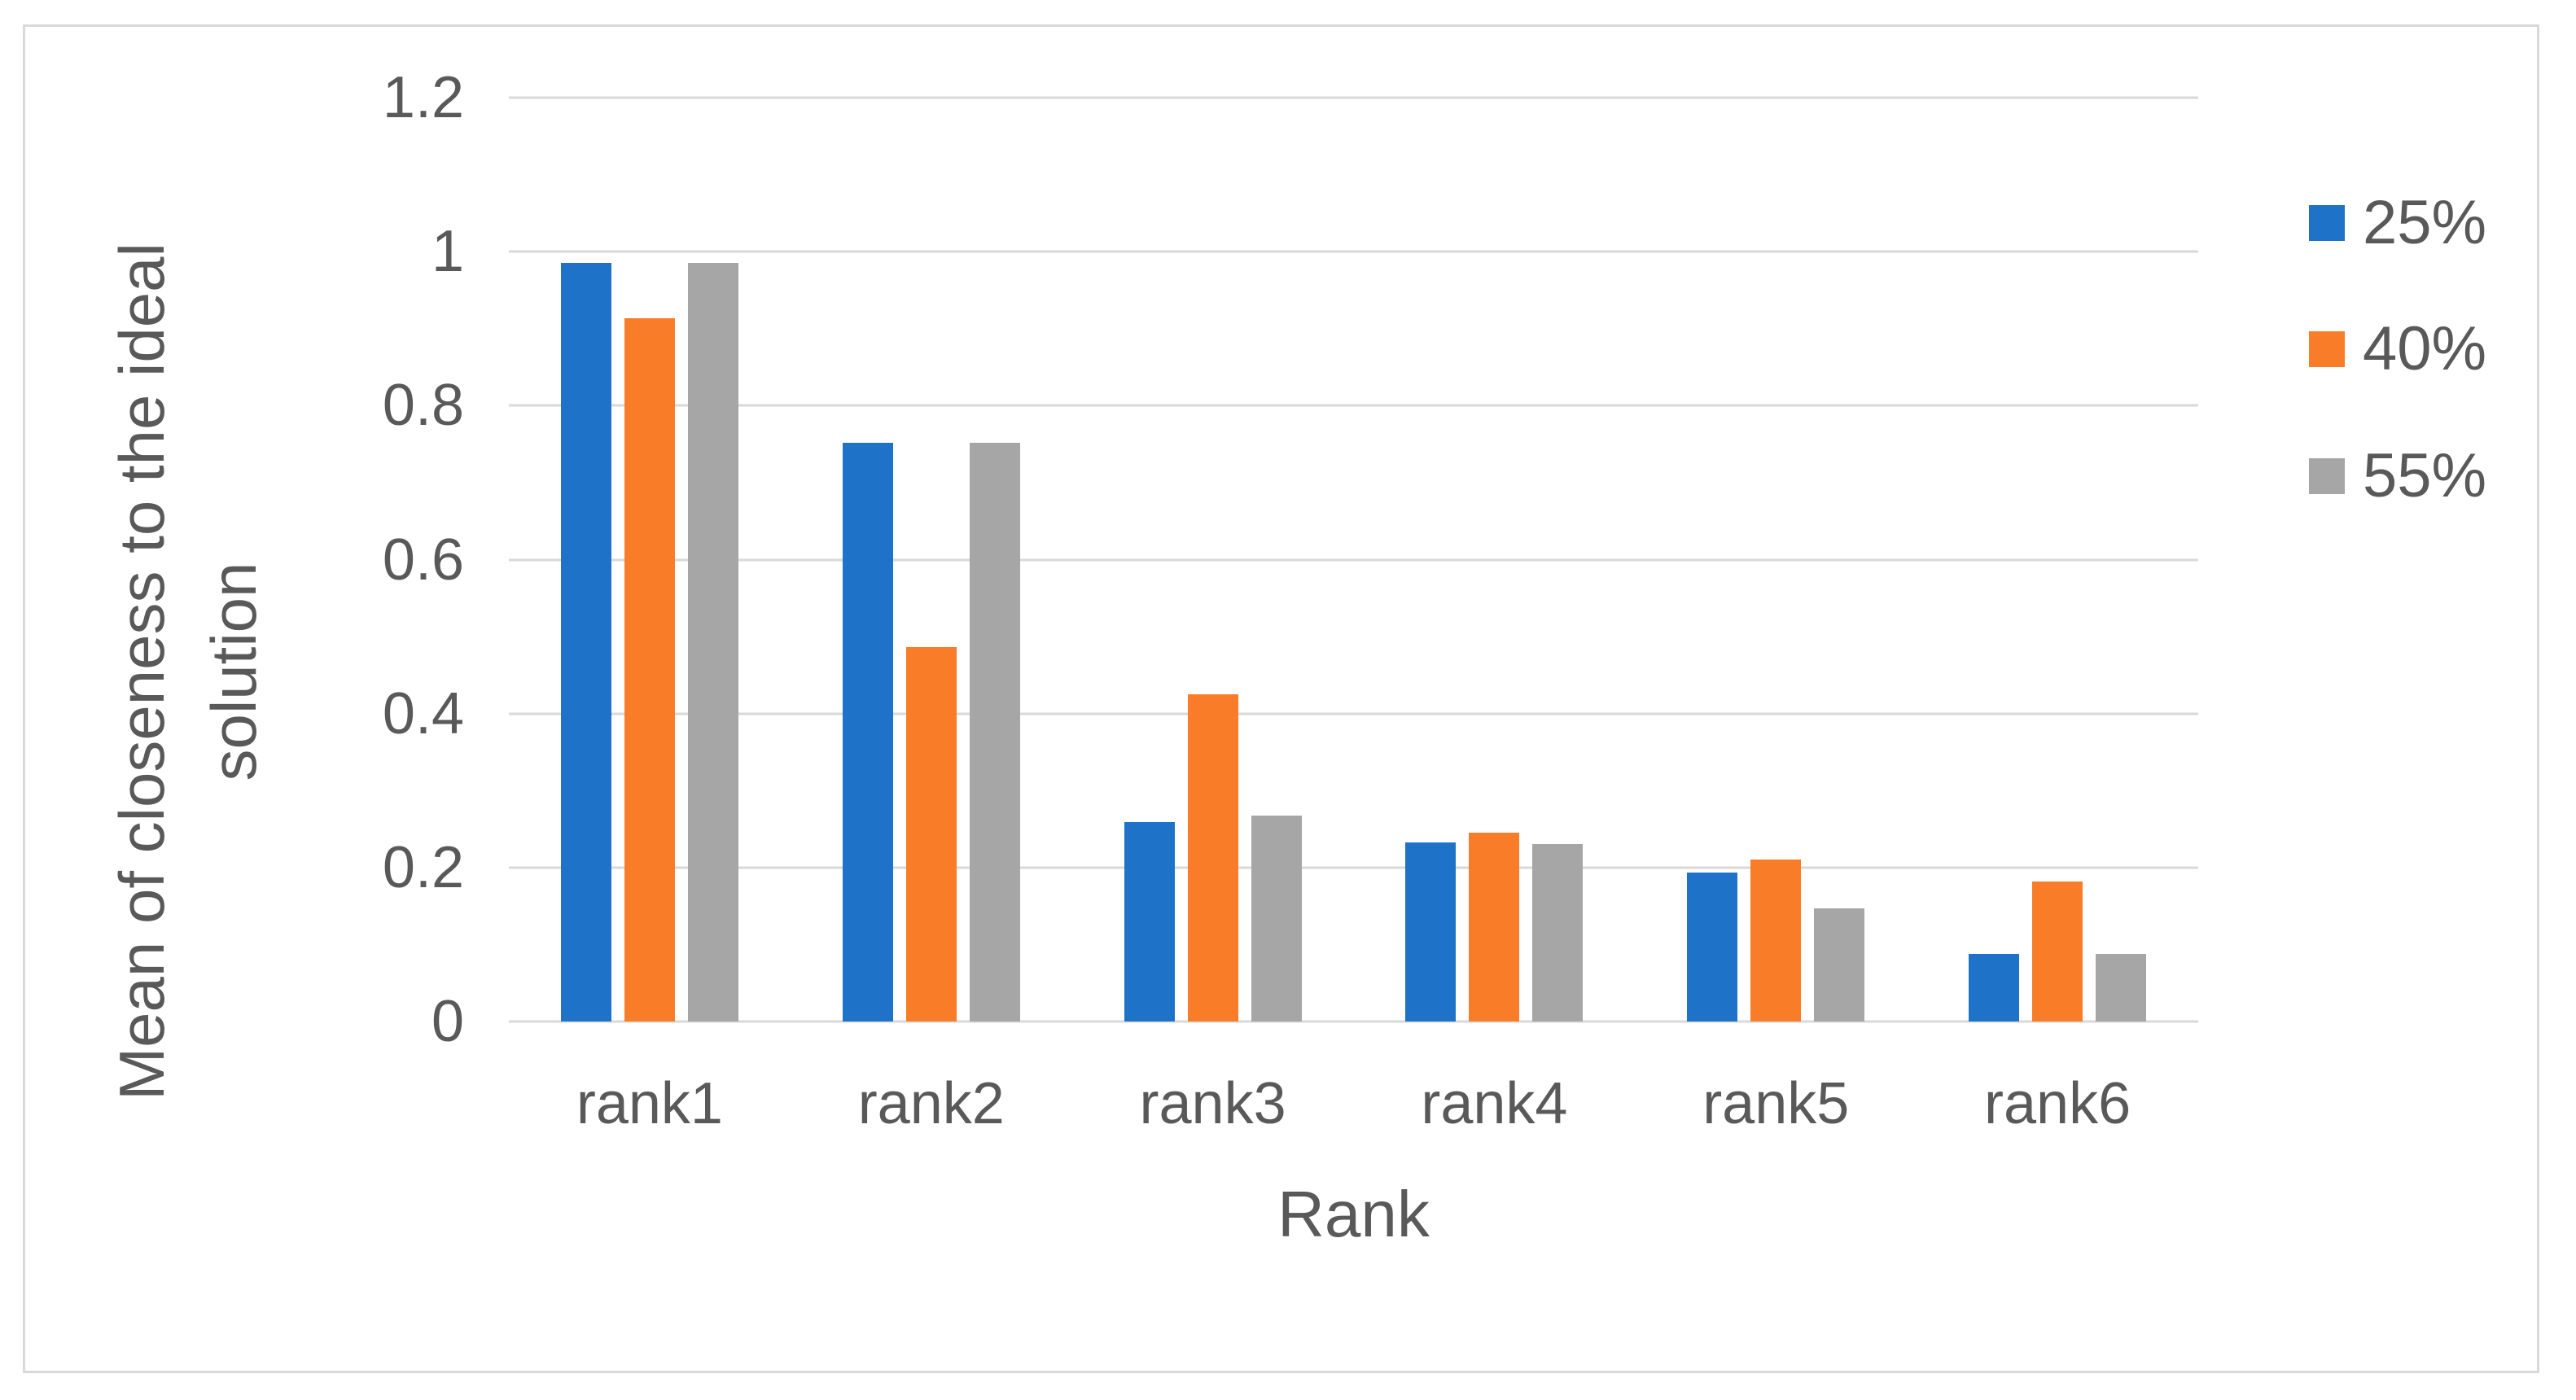  Describe the element at coordinates (931, 1103) in the screenshot. I see `x-axis-category-label: rank2` at that location.